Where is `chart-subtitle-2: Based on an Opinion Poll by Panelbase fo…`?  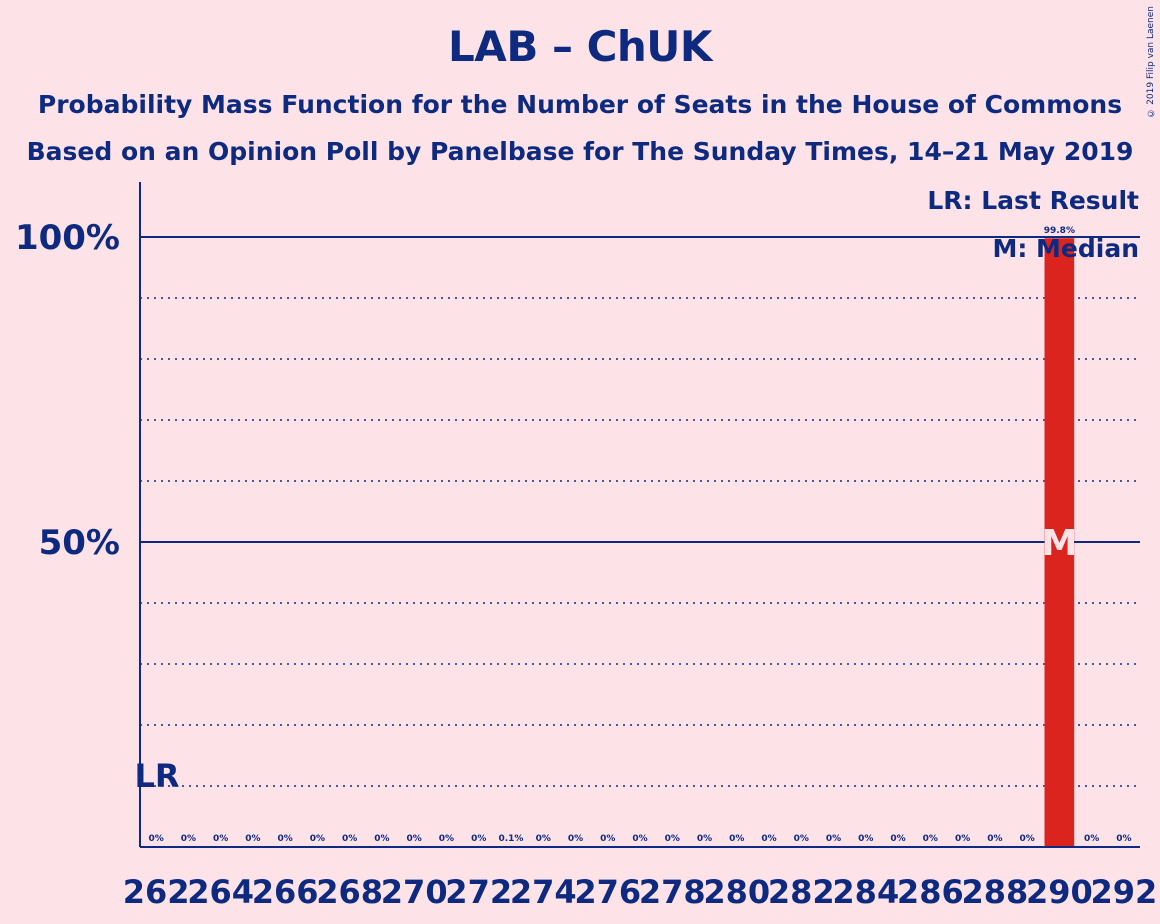 chart-subtitle-2: Based on an Opinion Poll by Panelbase fo… is located at coordinates (580, 151).